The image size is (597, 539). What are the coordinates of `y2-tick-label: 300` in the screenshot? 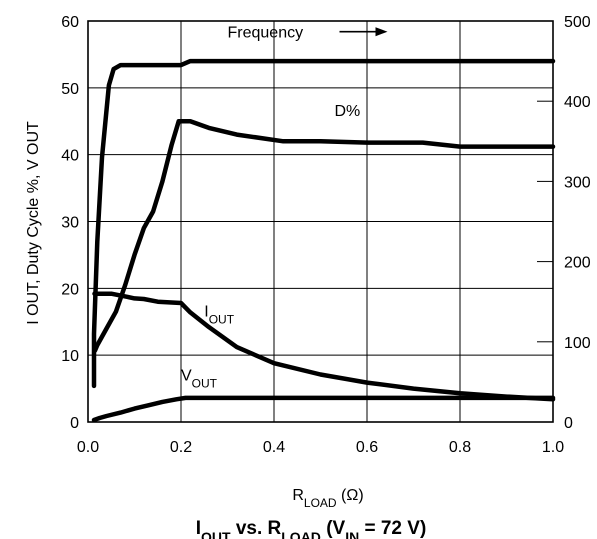 It's located at (577, 182).